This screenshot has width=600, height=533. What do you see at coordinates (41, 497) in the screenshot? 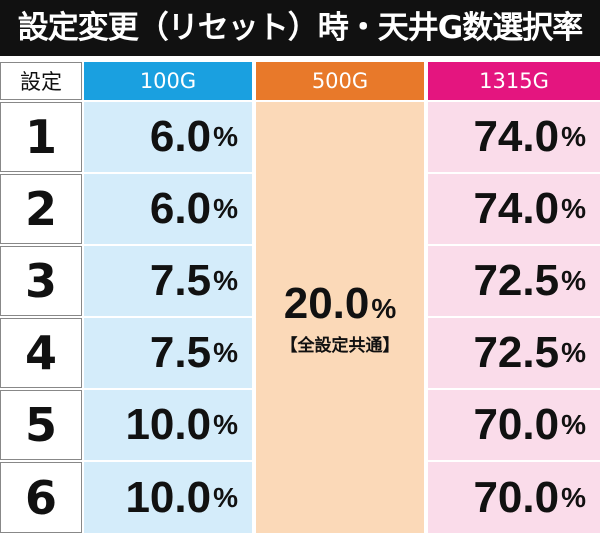
I see `row-label: 6` at bounding box center [41, 497].